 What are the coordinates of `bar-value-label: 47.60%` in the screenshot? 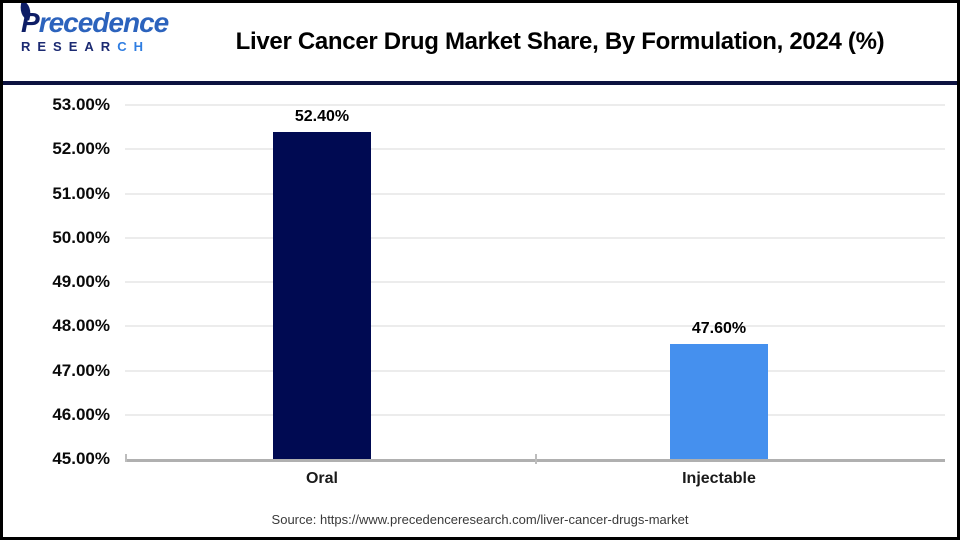 It's located at (719, 328).